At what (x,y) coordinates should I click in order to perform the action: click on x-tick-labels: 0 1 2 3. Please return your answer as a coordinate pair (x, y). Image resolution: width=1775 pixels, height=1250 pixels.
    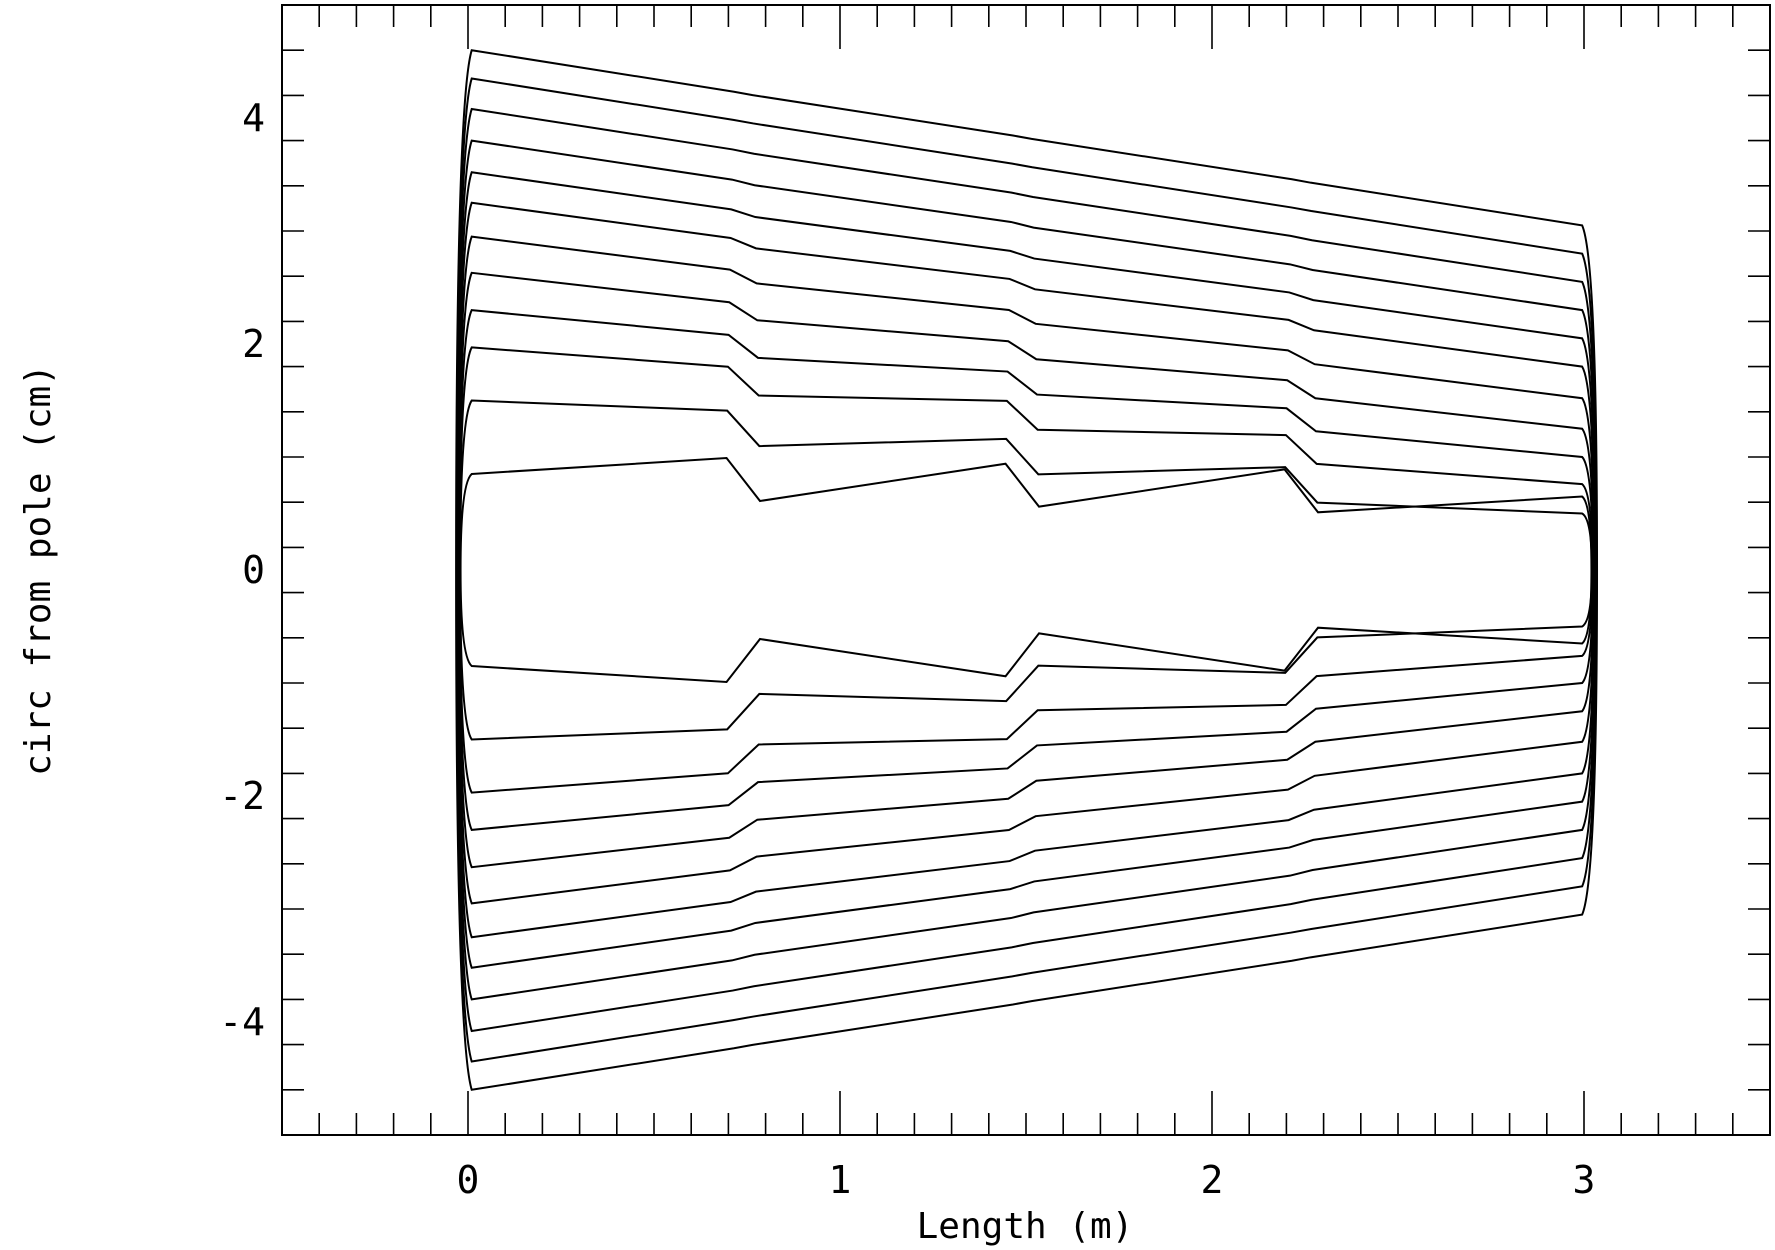
    Looking at the image, I should click on (1026, 1180).